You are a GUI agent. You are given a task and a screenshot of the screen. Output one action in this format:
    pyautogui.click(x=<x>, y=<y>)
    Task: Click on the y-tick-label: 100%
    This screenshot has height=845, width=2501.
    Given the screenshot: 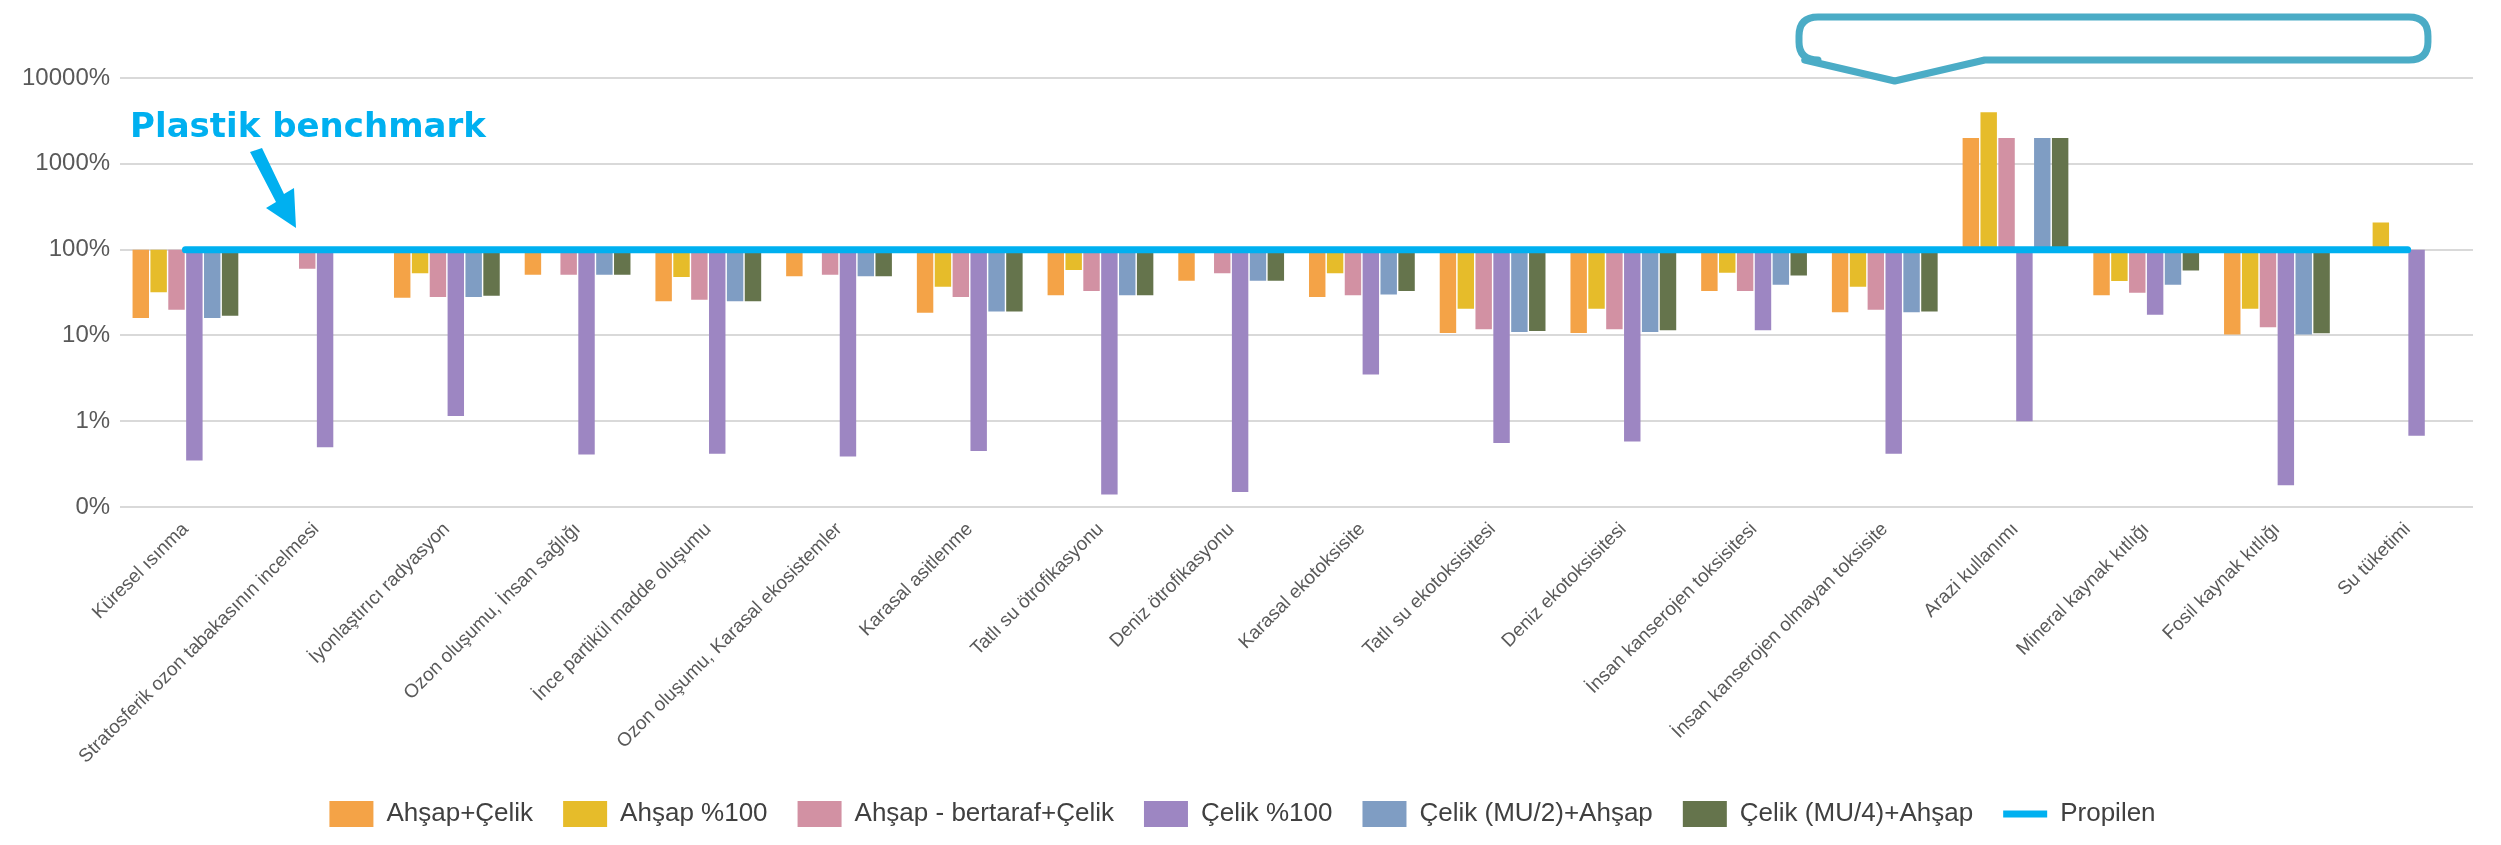 What is the action you would take?
    pyautogui.click(x=79, y=248)
    